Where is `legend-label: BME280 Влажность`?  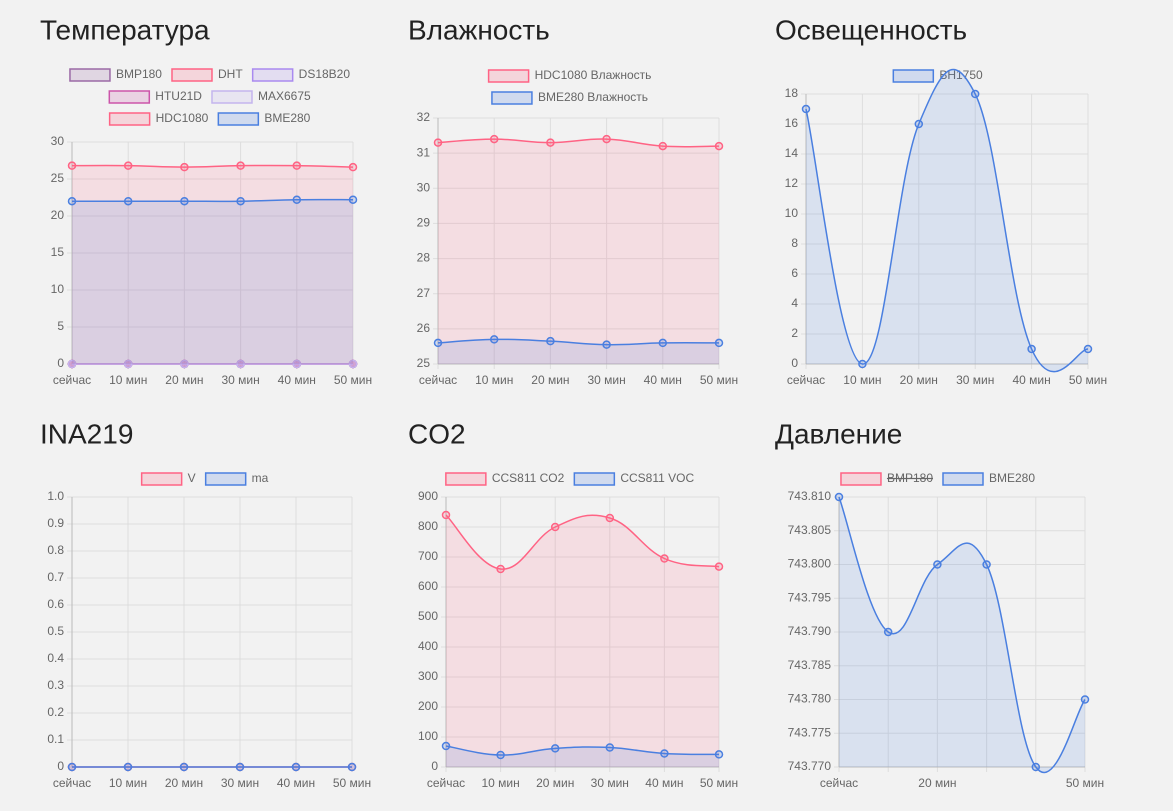
legend-label: BME280 Влажность is located at coordinates (593, 97).